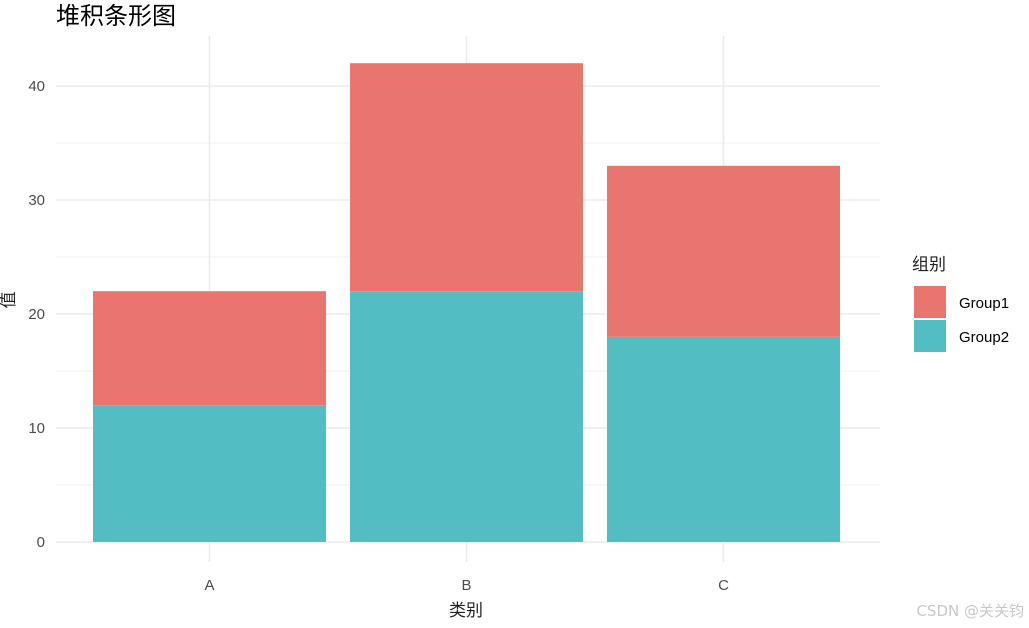  What do you see at coordinates (466, 416) in the screenshot?
I see `bar-B-Group2` at bounding box center [466, 416].